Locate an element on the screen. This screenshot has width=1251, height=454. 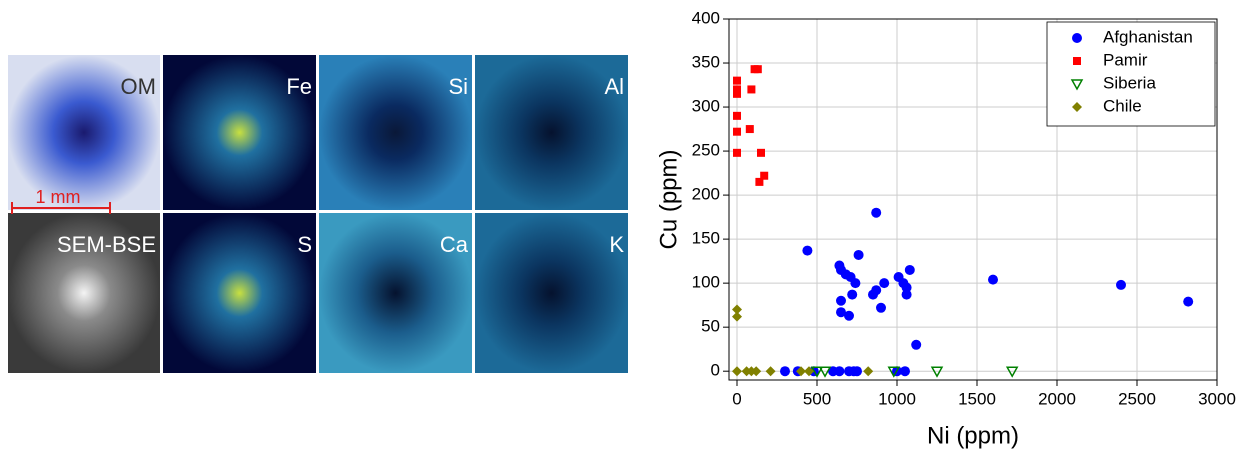
y-axis-label: Cu (ppm) is located at coordinates (668, 199).